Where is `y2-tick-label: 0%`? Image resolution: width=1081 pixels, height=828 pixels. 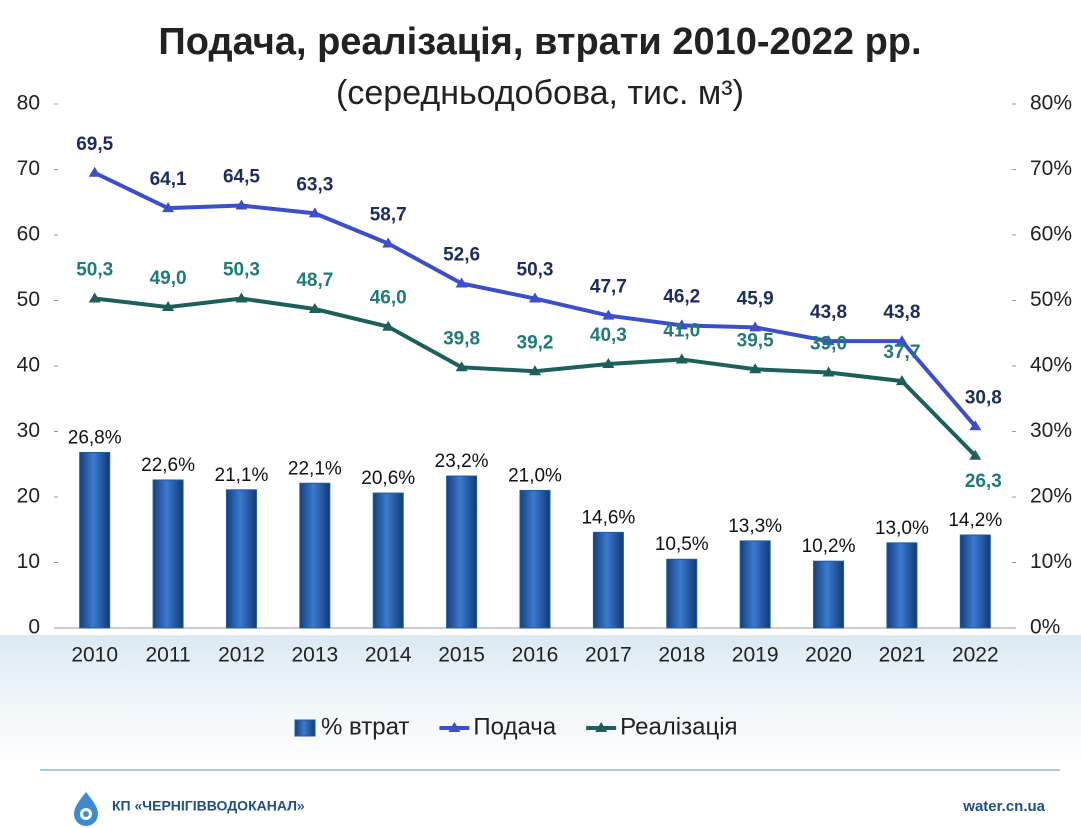 y2-tick-label: 0% is located at coordinates (1045, 627).